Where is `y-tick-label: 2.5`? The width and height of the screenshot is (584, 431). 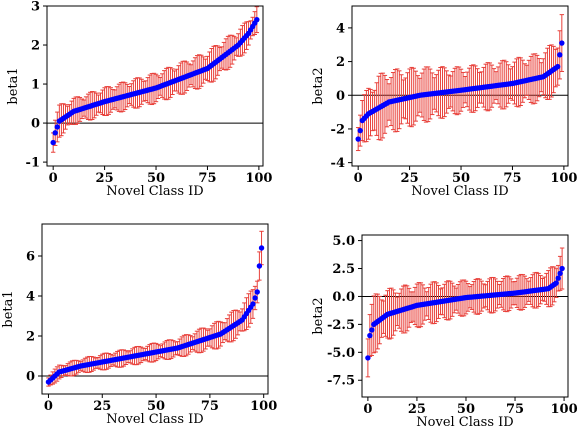
y-tick-label: 2.5 is located at coordinates (343, 269).